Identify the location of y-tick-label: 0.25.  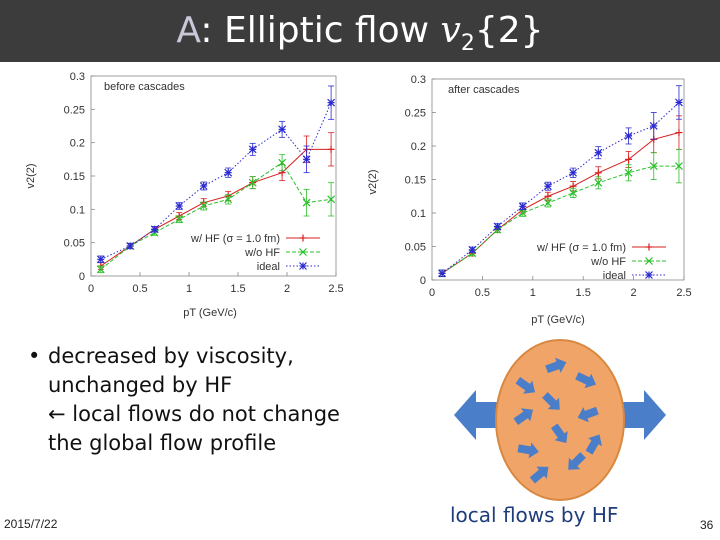
(74, 110).